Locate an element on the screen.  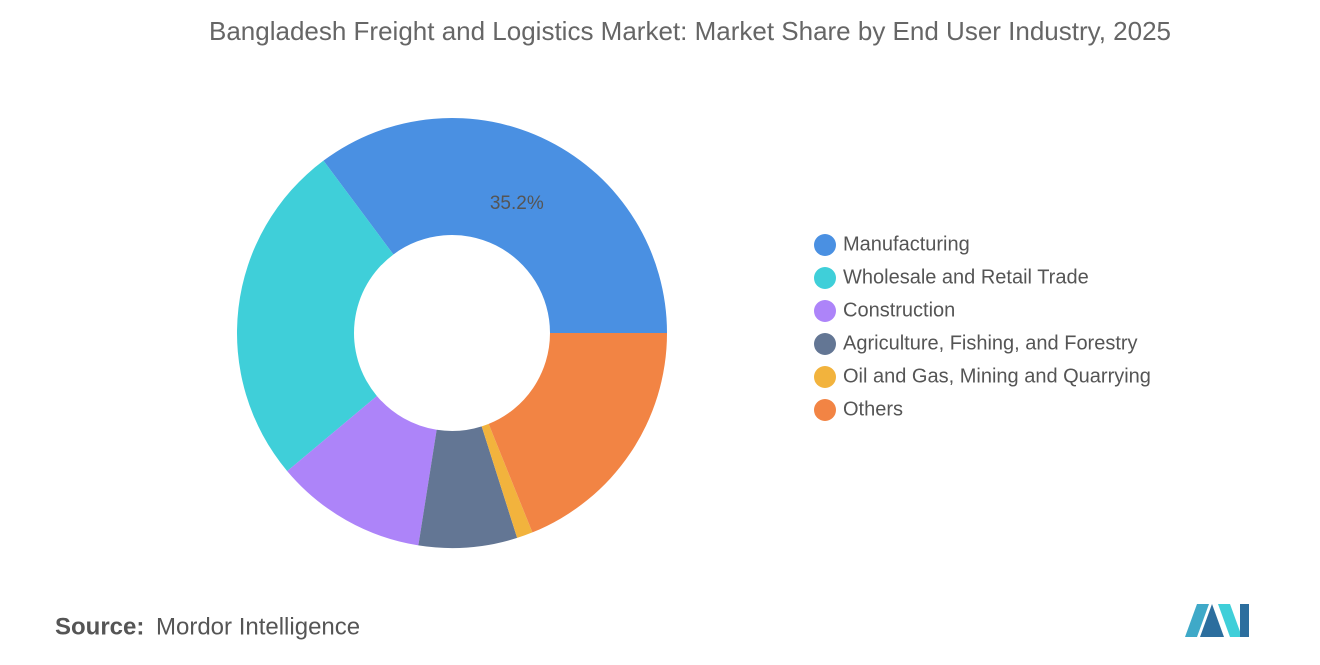
legend-label: Manufacturing is located at coordinates (906, 244).